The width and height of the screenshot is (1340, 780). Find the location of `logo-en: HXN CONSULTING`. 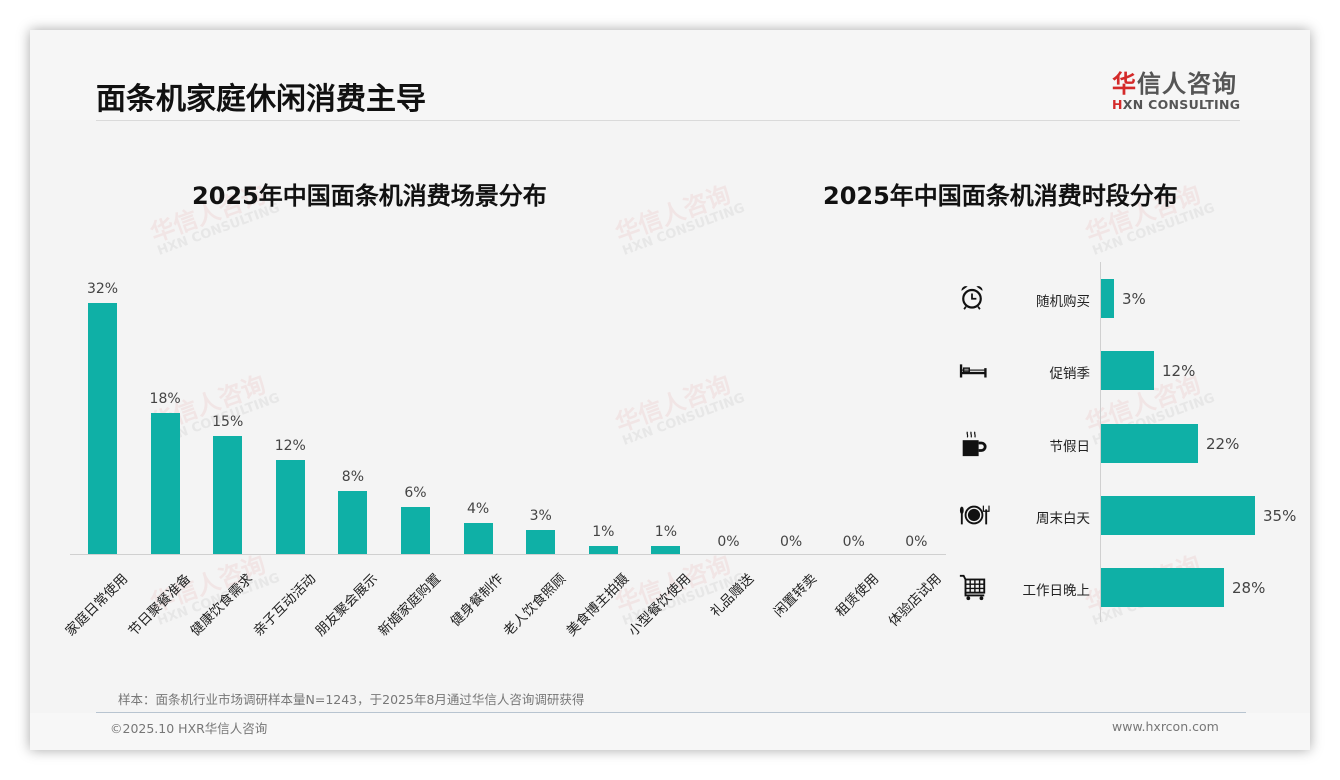

logo-en: HXN CONSULTING is located at coordinates (1176, 104).